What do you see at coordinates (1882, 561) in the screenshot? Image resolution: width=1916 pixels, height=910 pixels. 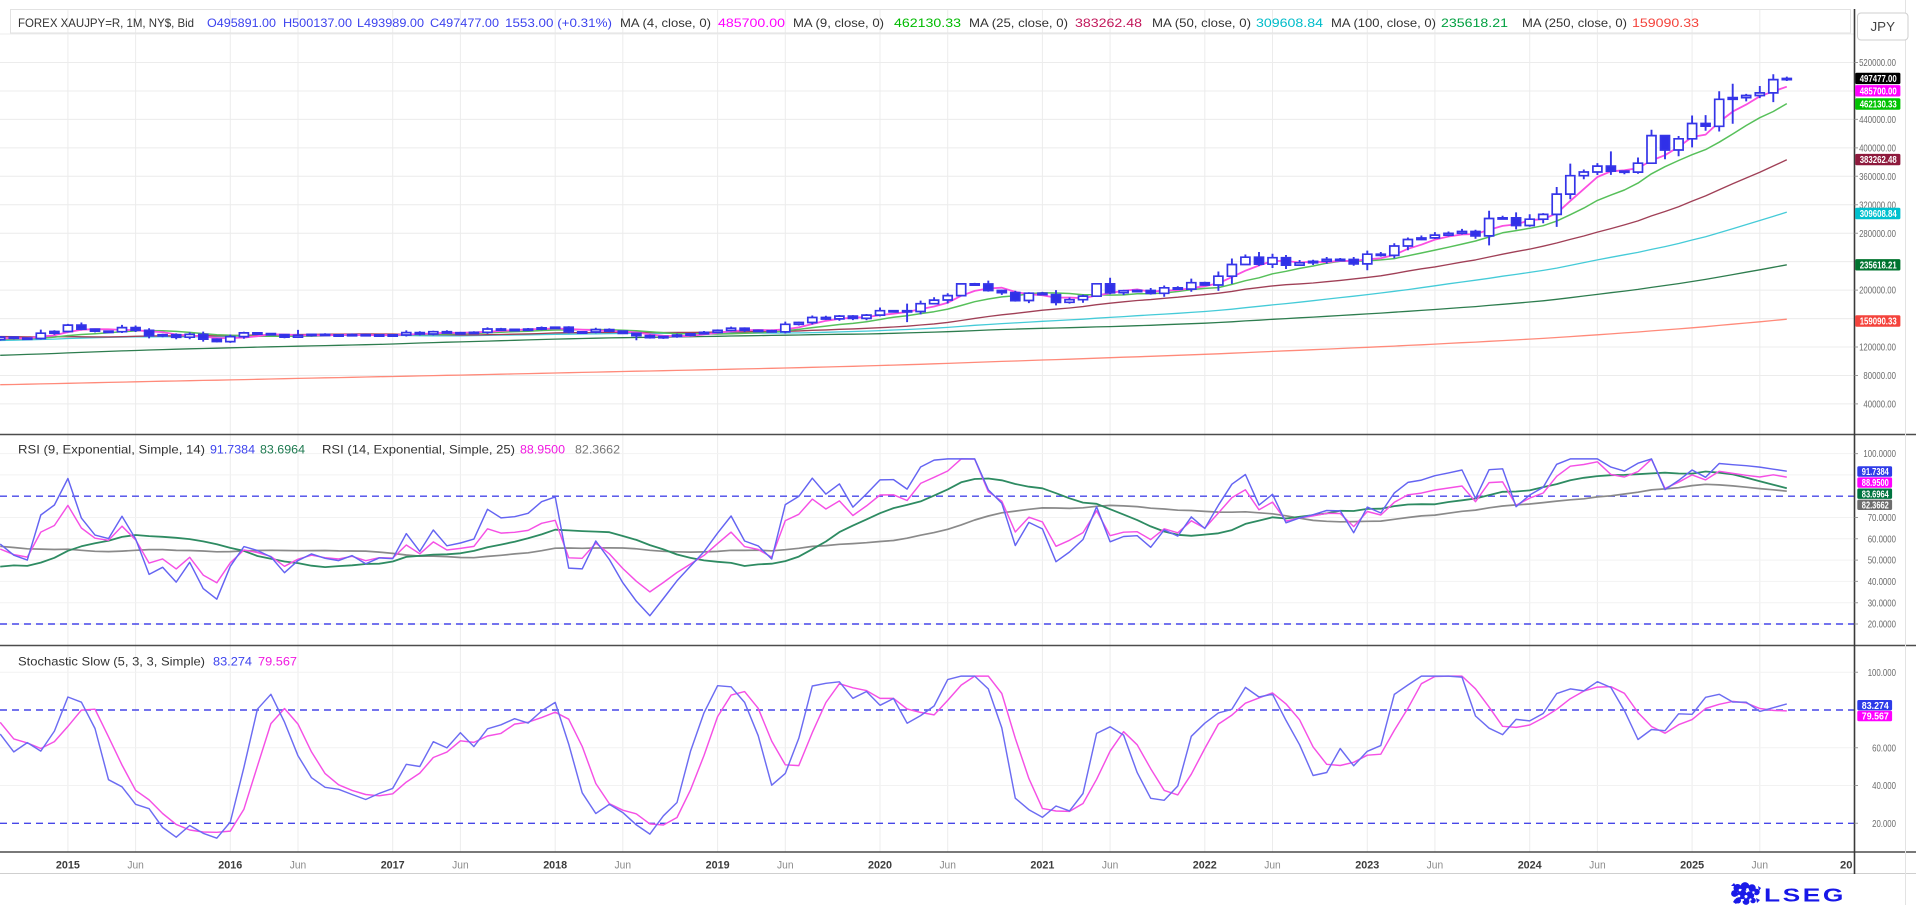 I see `svg-text: 50.0000` at bounding box center [1882, 561].